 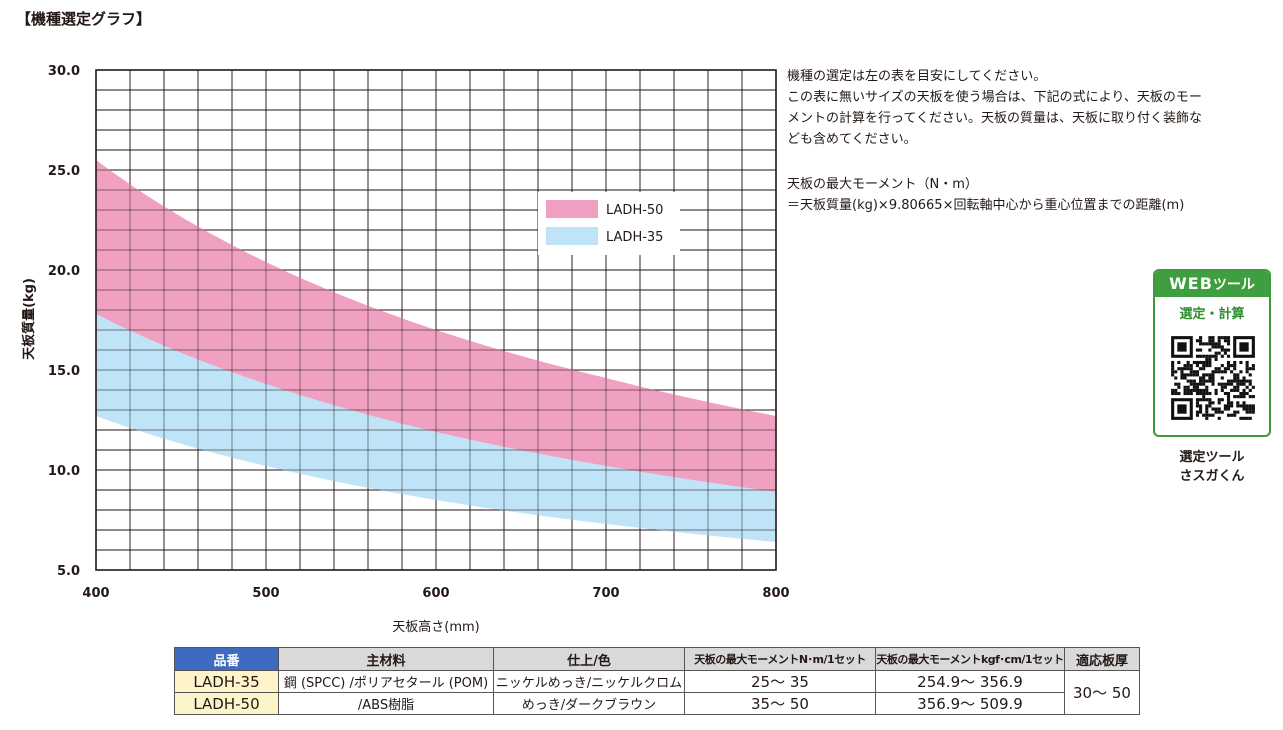 What do you see at coordinates (1212, 467) in the screenshot?
I see `web-tool-caption: 選定ツール さスガくん` at bounding box center [1212, 467].